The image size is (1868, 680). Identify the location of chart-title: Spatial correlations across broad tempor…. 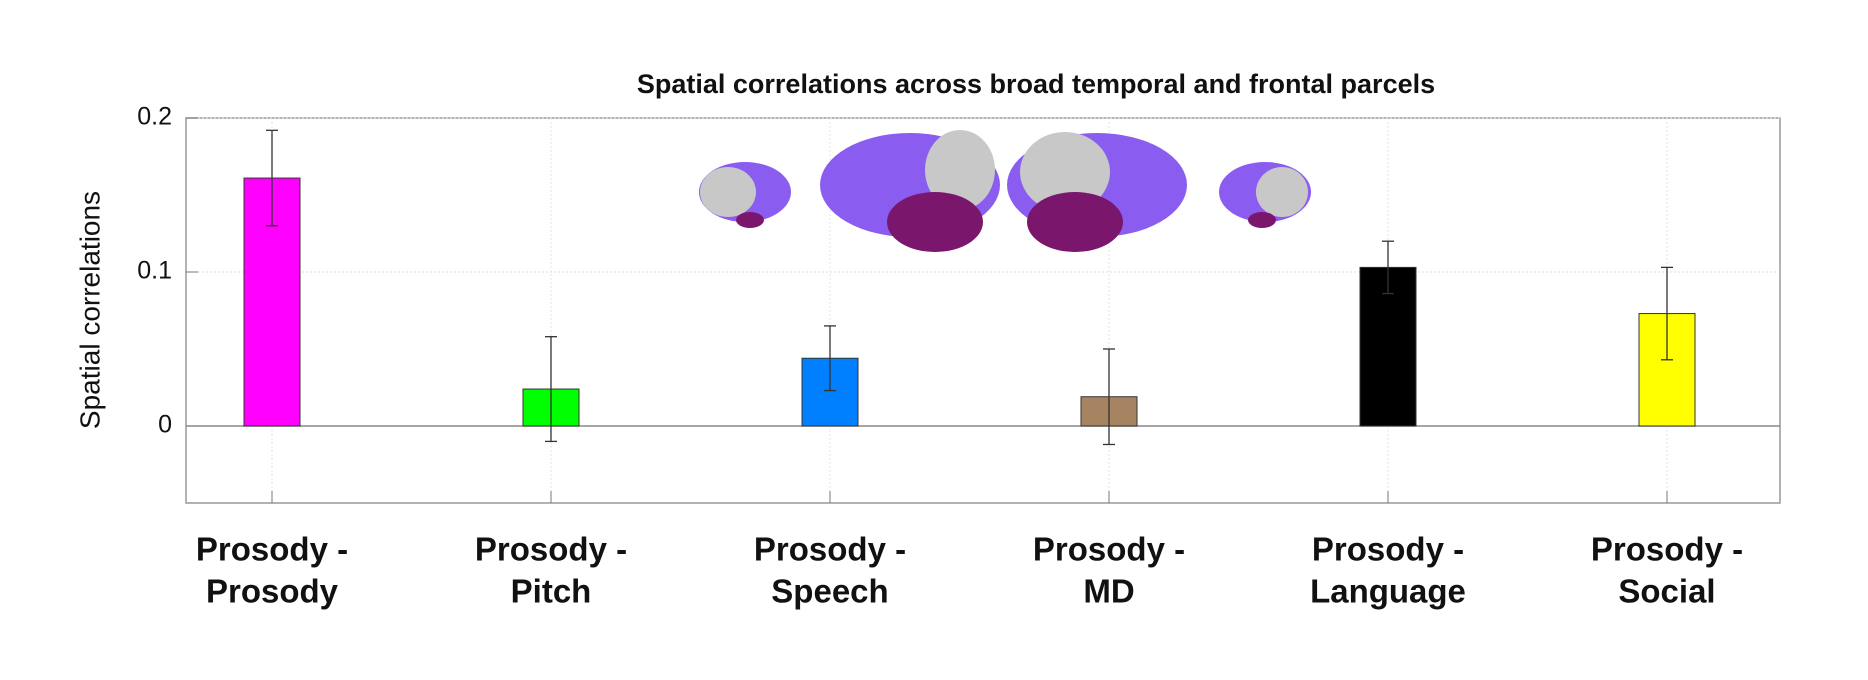
(1036, 84).